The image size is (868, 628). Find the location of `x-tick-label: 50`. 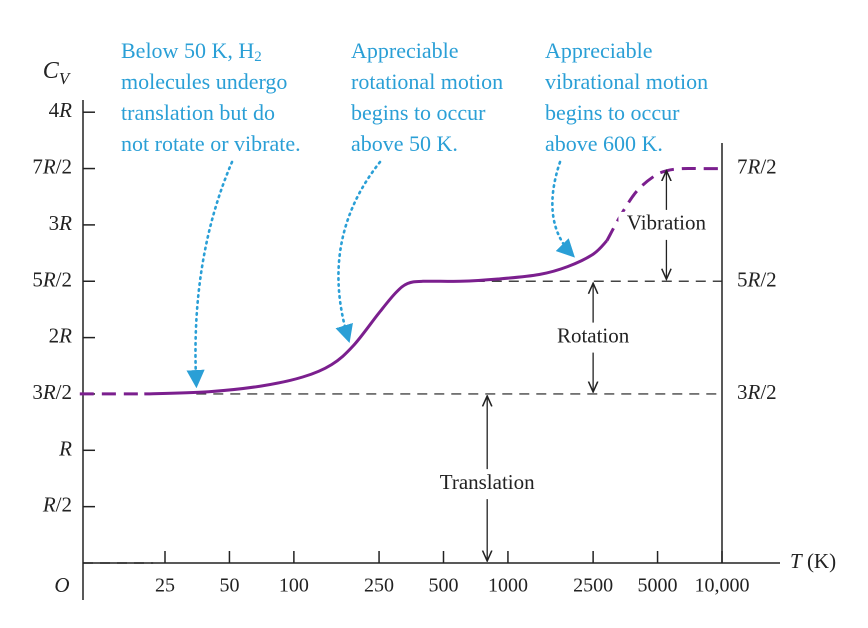

x-tick-label: 50 is located at coordinates (229, 586).